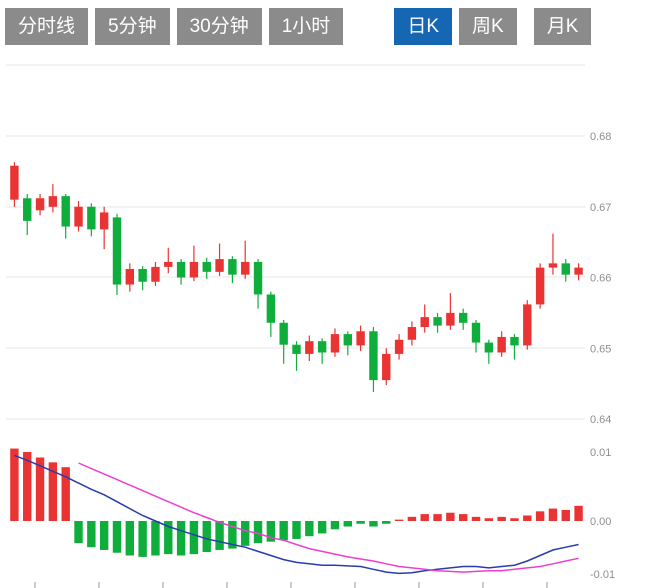  I want to click on price-axis-label: 0.65, so click(600, 349).